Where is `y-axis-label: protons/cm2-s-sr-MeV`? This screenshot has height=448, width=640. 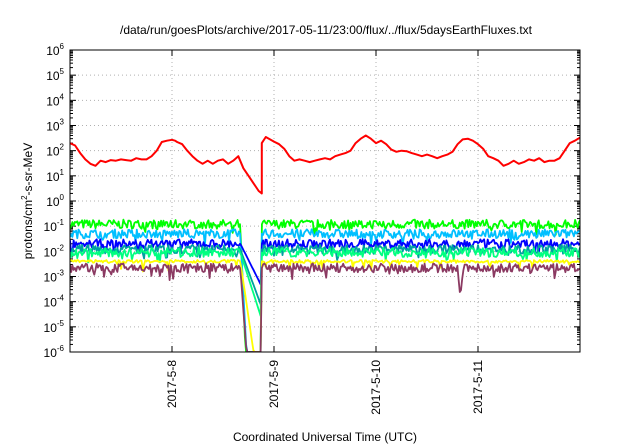 y-axis-label: protons/cm2-s-sr-MeV is located at coordinates (27, 201).